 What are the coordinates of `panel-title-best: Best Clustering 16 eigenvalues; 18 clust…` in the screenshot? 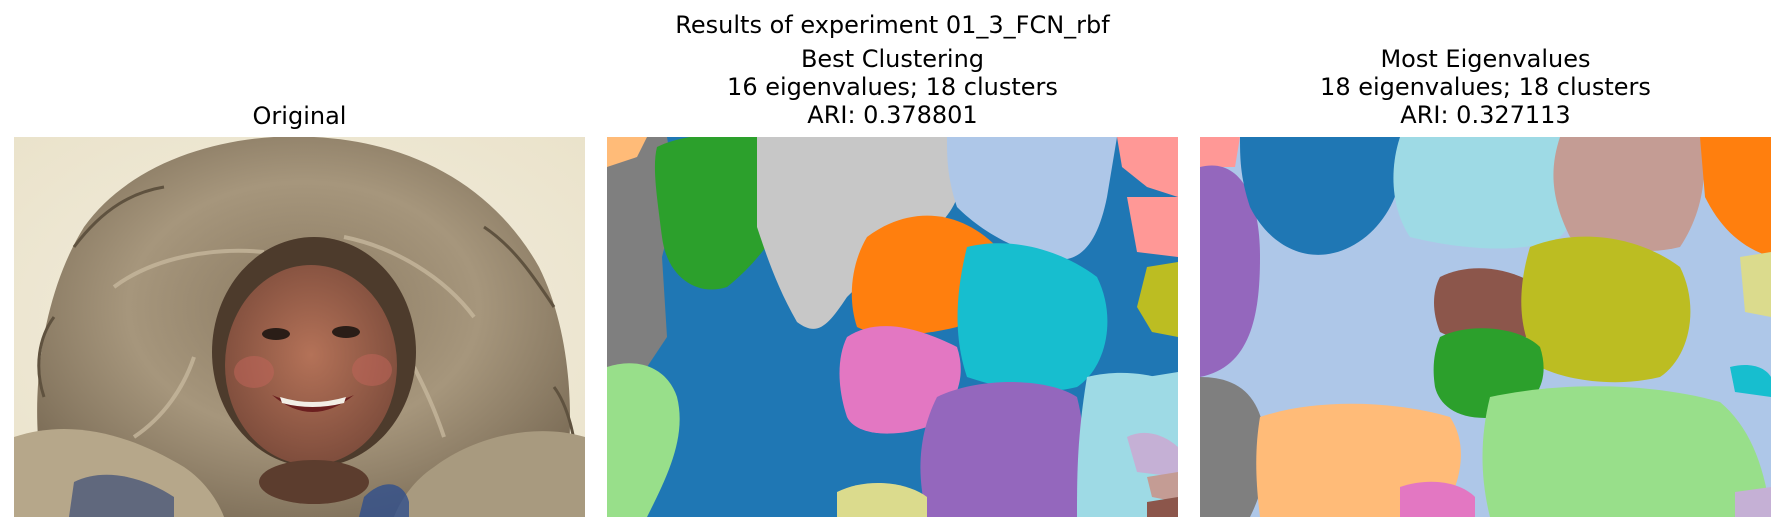 It's located at (892, 87).